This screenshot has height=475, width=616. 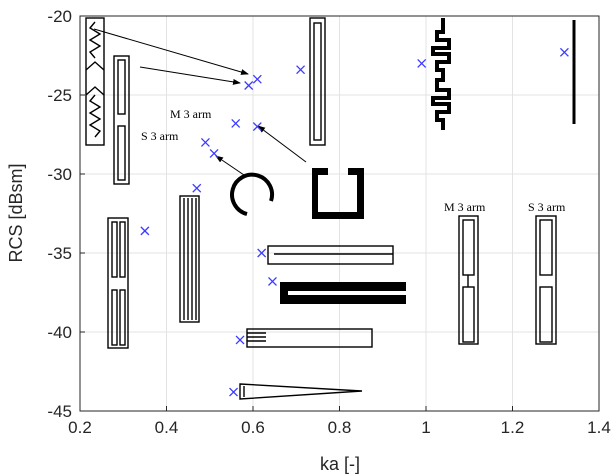 What do you see at coordinates (200, 102) in the screenshot?
I see `annotation-arrows` at bounding box center [200, 102].